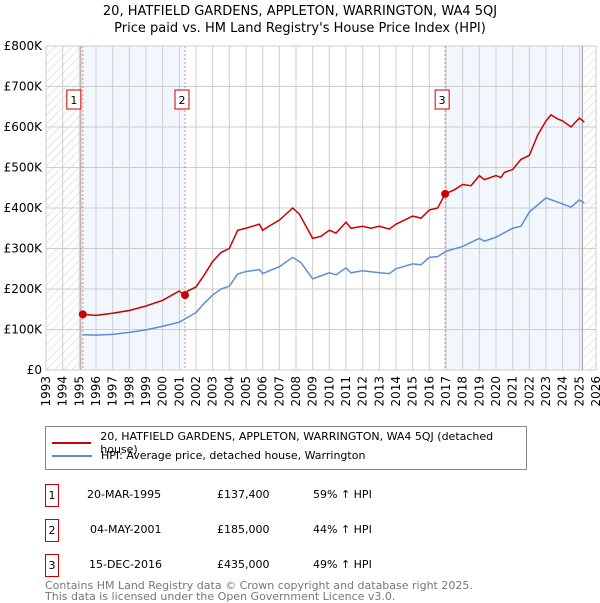 This screenshot has width=600, height=603. What do you see at coordinates (24, 249) in the screenshot?
I see `y-tick-label: £300K` at bounding box center [24, 249].